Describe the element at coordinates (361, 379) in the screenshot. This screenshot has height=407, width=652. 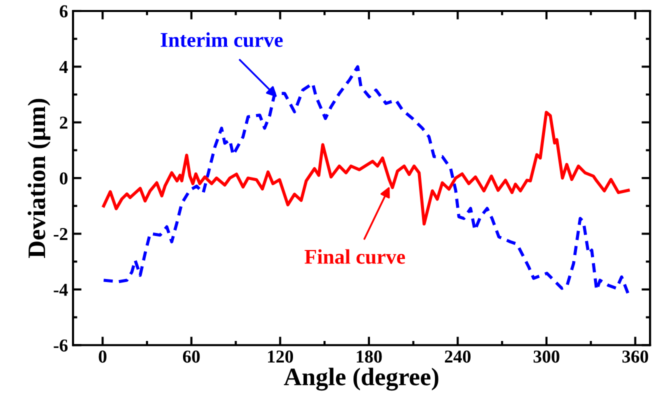
I see `x-axis-title: Angle (degree)` at that location.